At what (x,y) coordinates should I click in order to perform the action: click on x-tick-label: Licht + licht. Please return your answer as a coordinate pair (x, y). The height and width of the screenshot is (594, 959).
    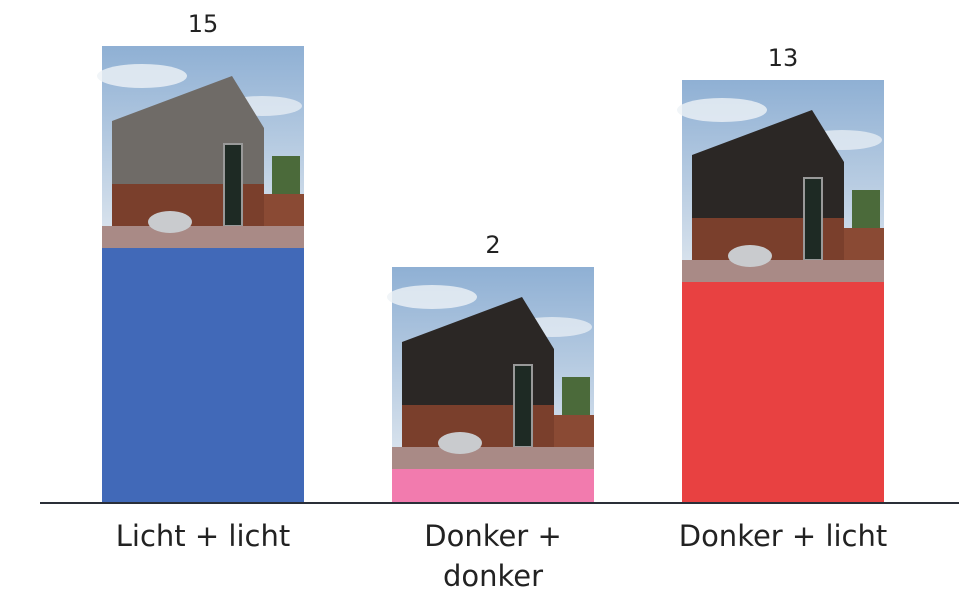
    Looking at the image, I should click on (203, 536).